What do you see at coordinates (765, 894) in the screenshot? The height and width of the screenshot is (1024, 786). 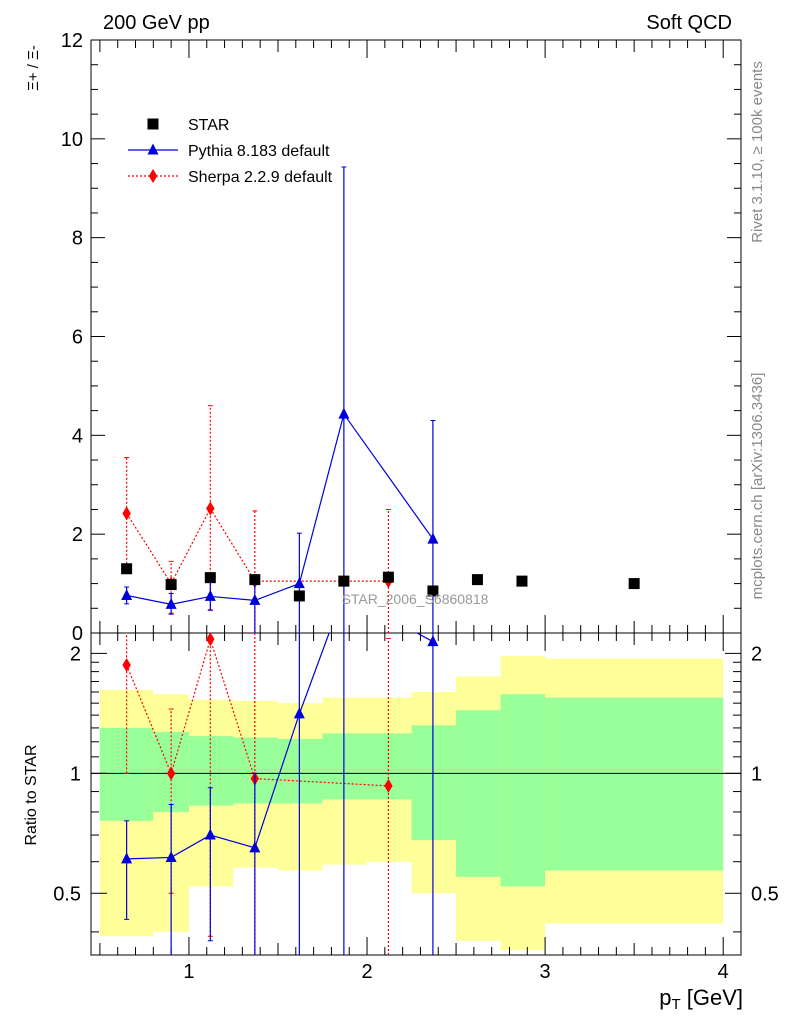 I see `ratio-y-tick-label-right: 0.5` at bounding box center [765, 894].